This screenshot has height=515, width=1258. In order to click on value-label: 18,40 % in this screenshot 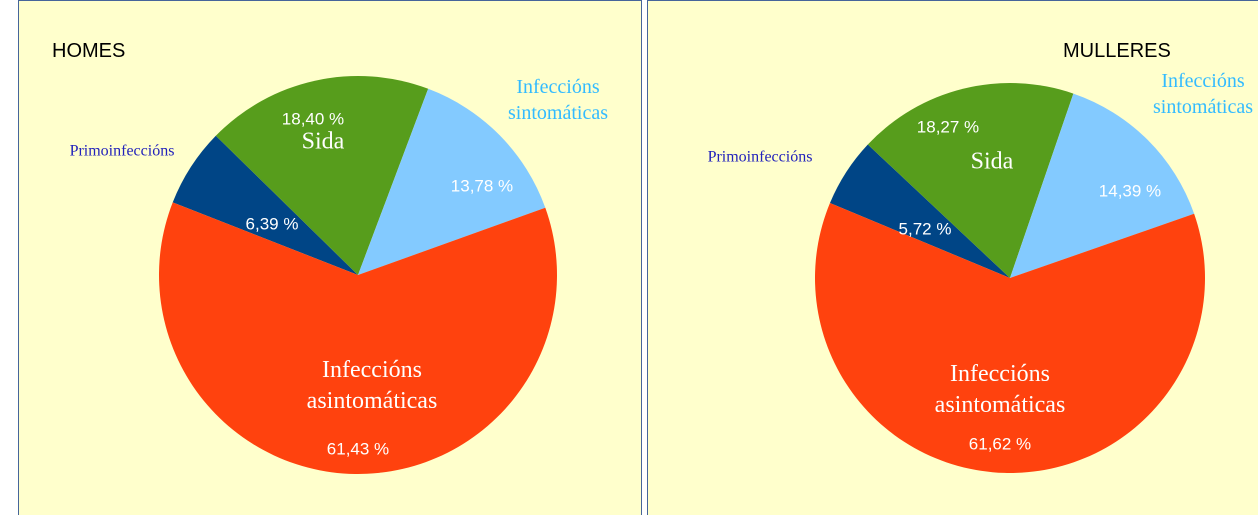, I will do `click(313, 118)`.